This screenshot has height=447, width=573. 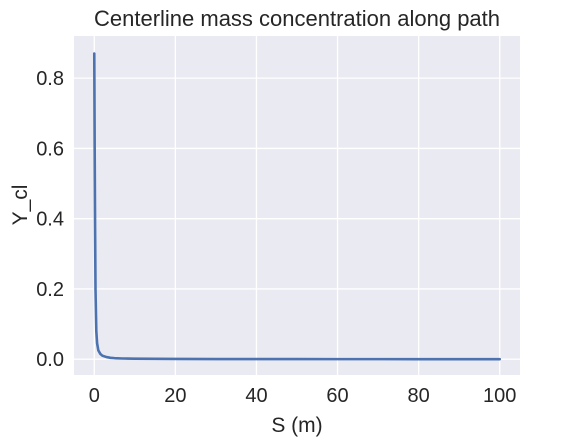 I want to click on y-axis-ticks: 0.0 0.2 0.4 0.6 0.8, so click(x=50, y=219).